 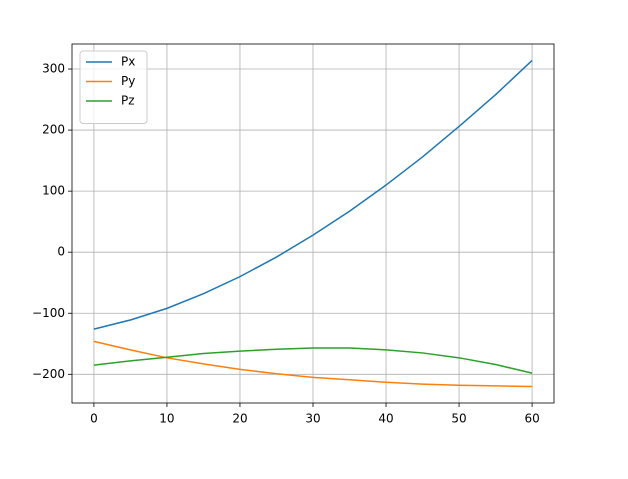 What do you see at coordinates (531, 419) in the screenshot?
I see `x-tick-label: 60` at bounding box center [531, 419].